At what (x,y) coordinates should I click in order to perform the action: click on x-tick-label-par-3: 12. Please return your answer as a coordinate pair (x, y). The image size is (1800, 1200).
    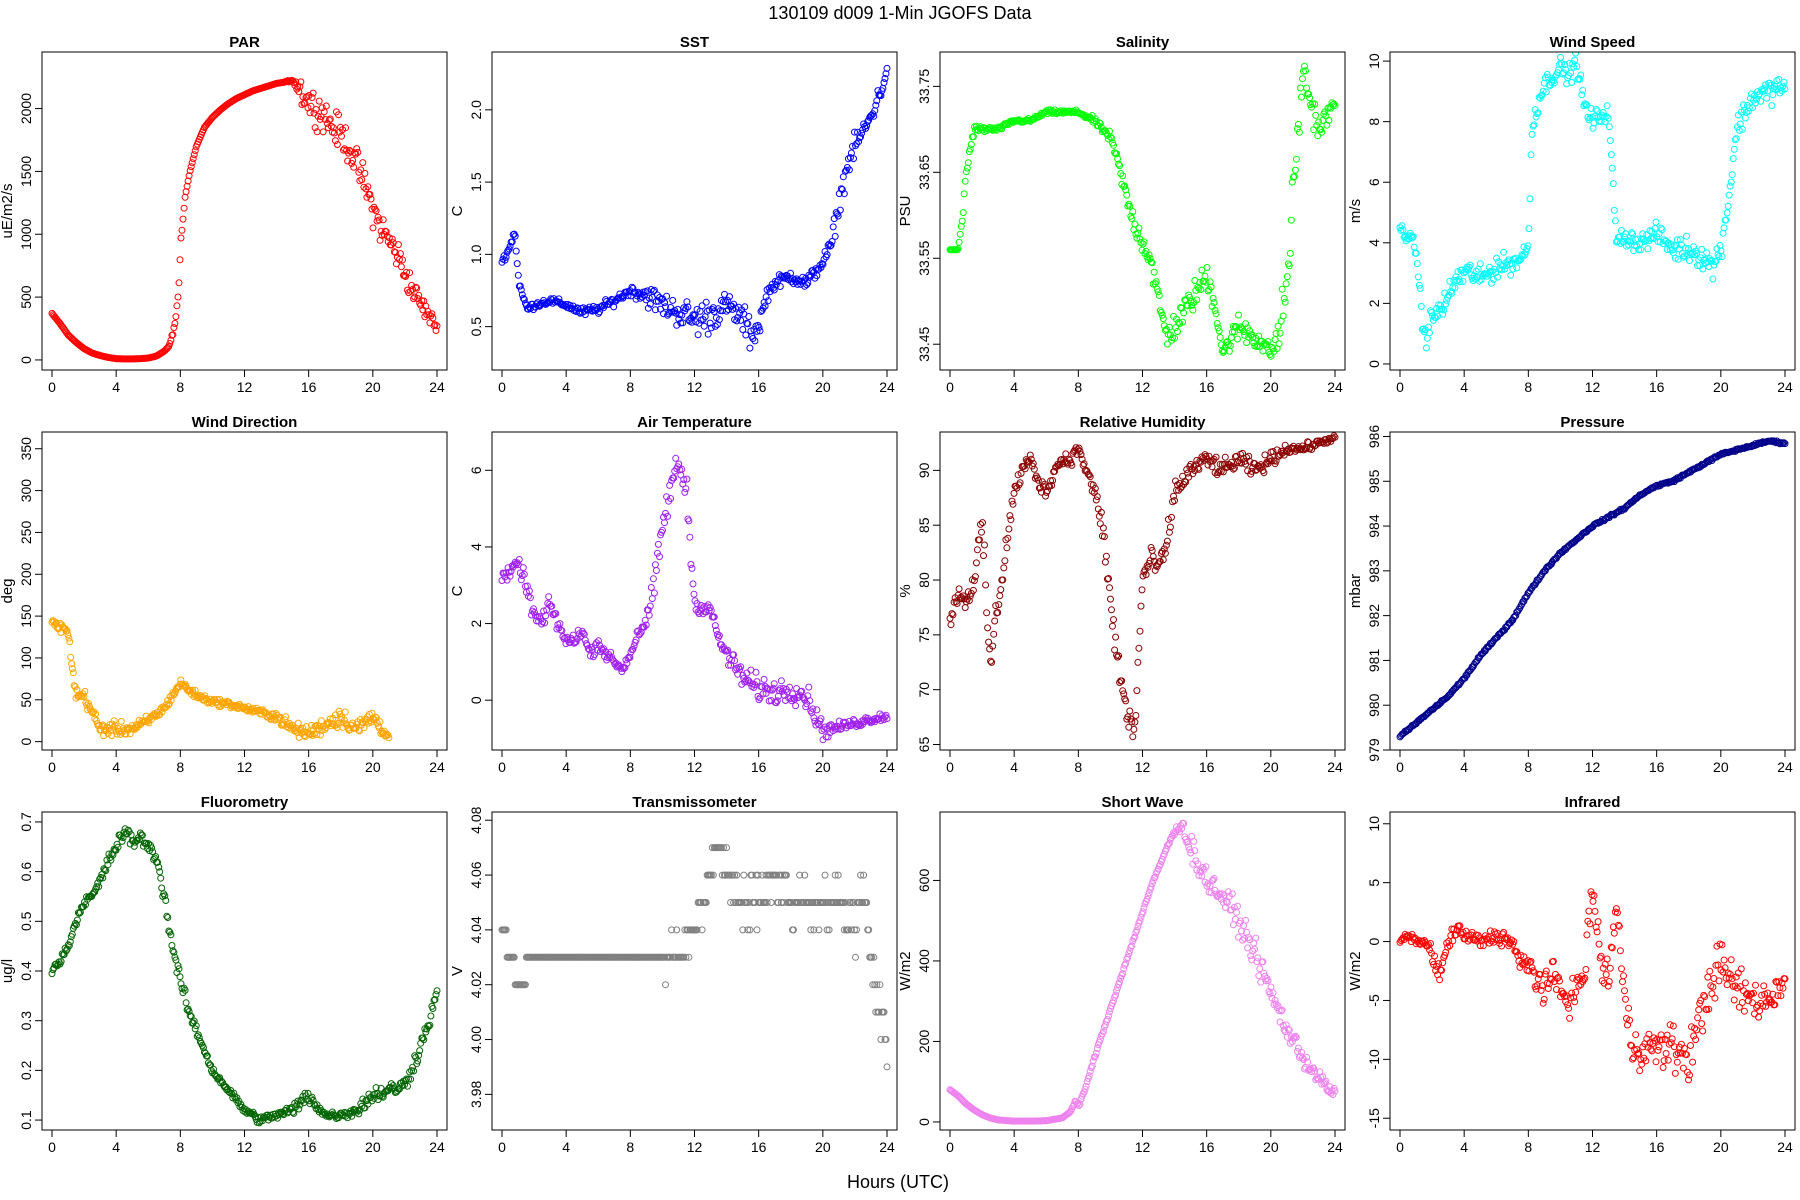
    Looking at the image, I should click on (245, 387).